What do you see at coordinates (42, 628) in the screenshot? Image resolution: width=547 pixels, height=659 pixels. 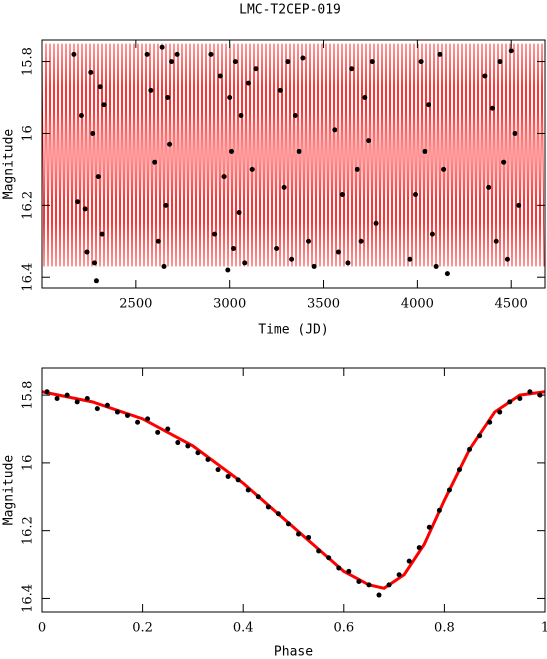 I see `x-tick-label: 0` at bounding box center [42, 628].